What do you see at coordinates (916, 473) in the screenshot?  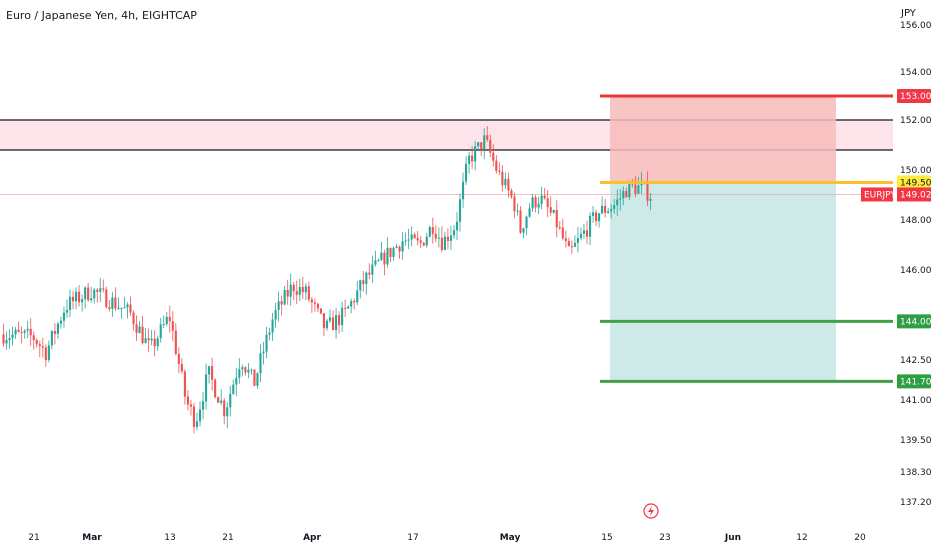 I see `y-tick-label: 138.300` at bounding box center [916, 473].